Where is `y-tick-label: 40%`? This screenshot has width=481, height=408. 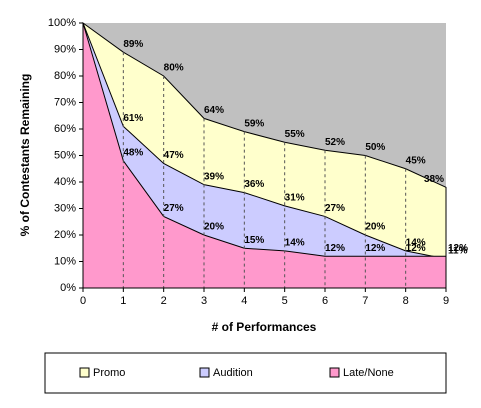 y-tick-label: 40% is located at coordinates (65, 182).